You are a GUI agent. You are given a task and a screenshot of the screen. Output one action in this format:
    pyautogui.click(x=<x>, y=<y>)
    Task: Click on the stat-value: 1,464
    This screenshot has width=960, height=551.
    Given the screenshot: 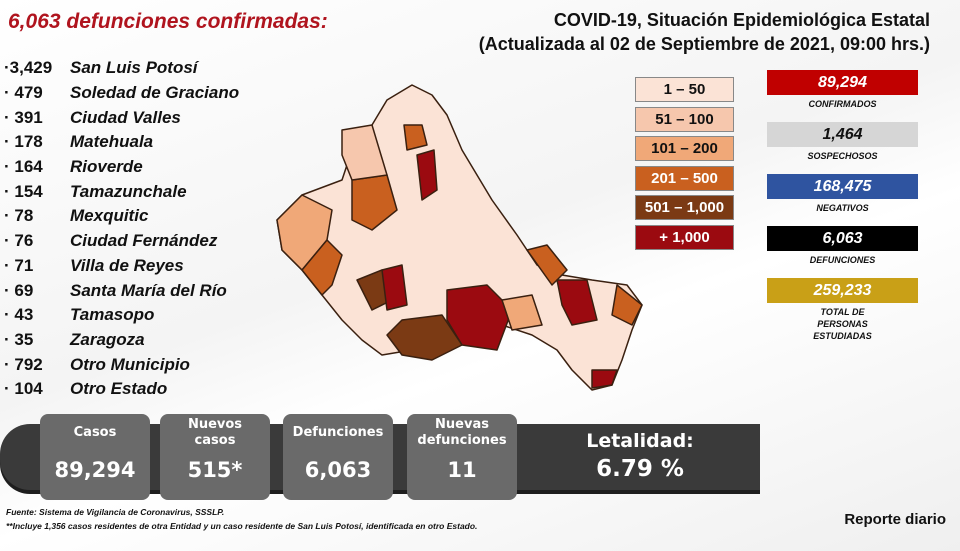 What is the action you would take?
    pyautogui.click(x=842, y=134)
    